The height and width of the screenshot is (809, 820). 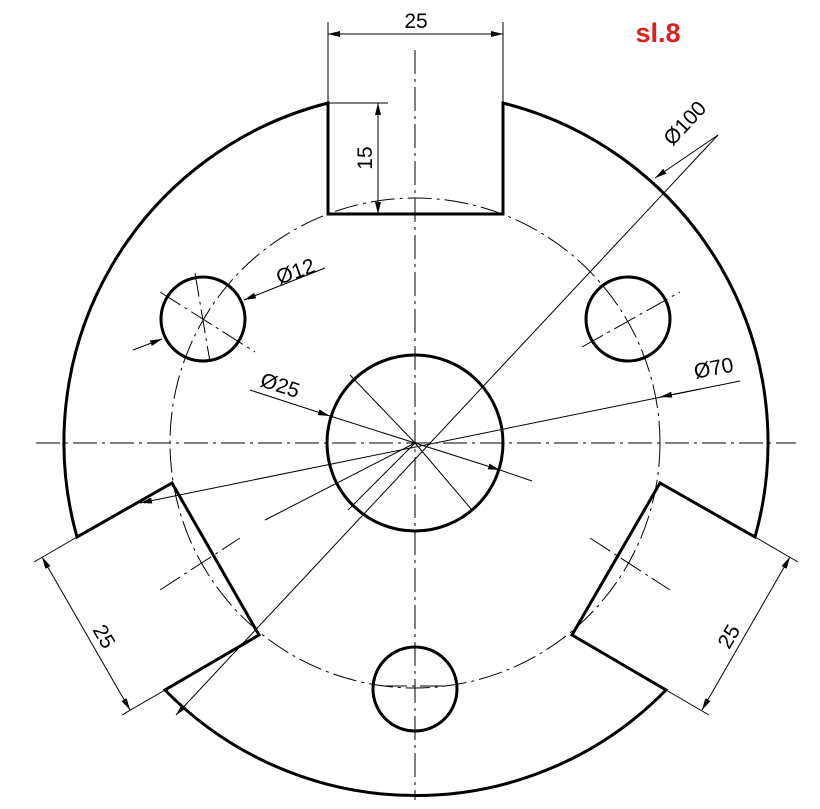 What do you see at coordinates (630, 564) in the screenshot?
I see `slot-centerline-right` at bounding box center [630, 564].